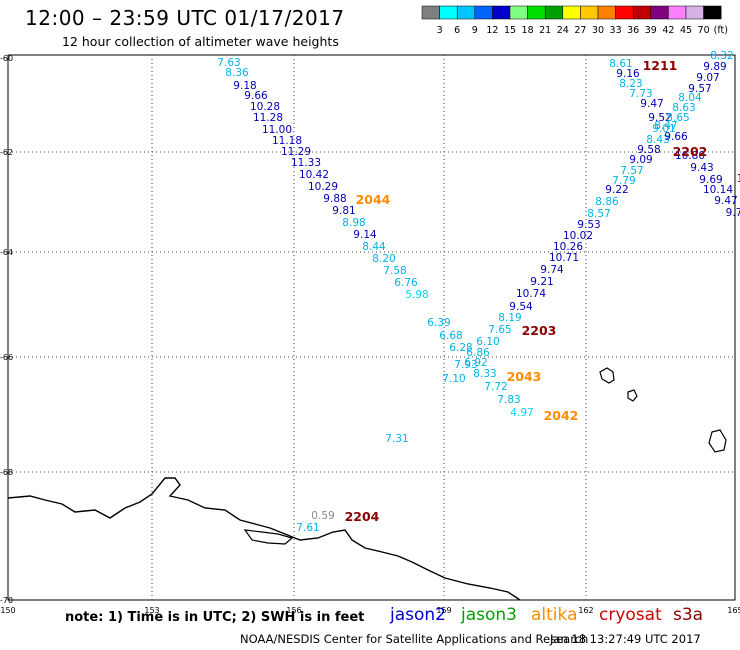 The image size is (740, 650). What do you see at coordinates (334, 199) in the screenshot?
I see `swh-value-label: 9.88` at bounding box center [334, 199].